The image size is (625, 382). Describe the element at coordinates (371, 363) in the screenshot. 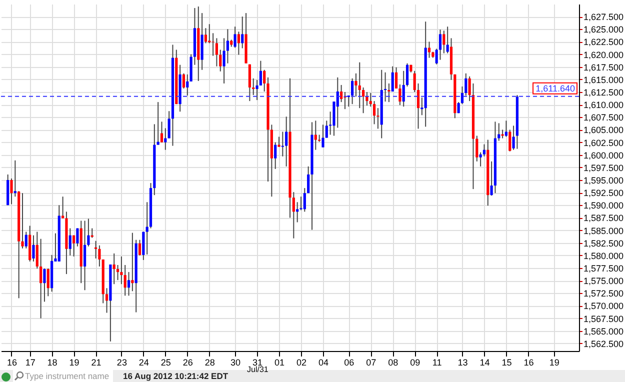

I see `x-tick-label: 07` at that location.